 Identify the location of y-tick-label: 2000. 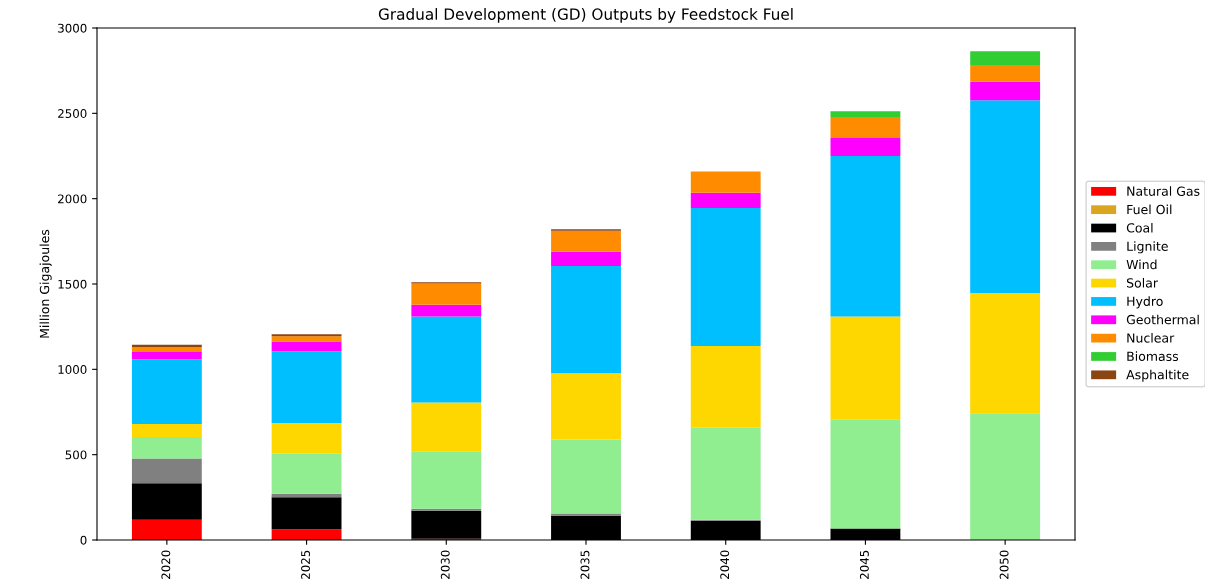
(72, 199).